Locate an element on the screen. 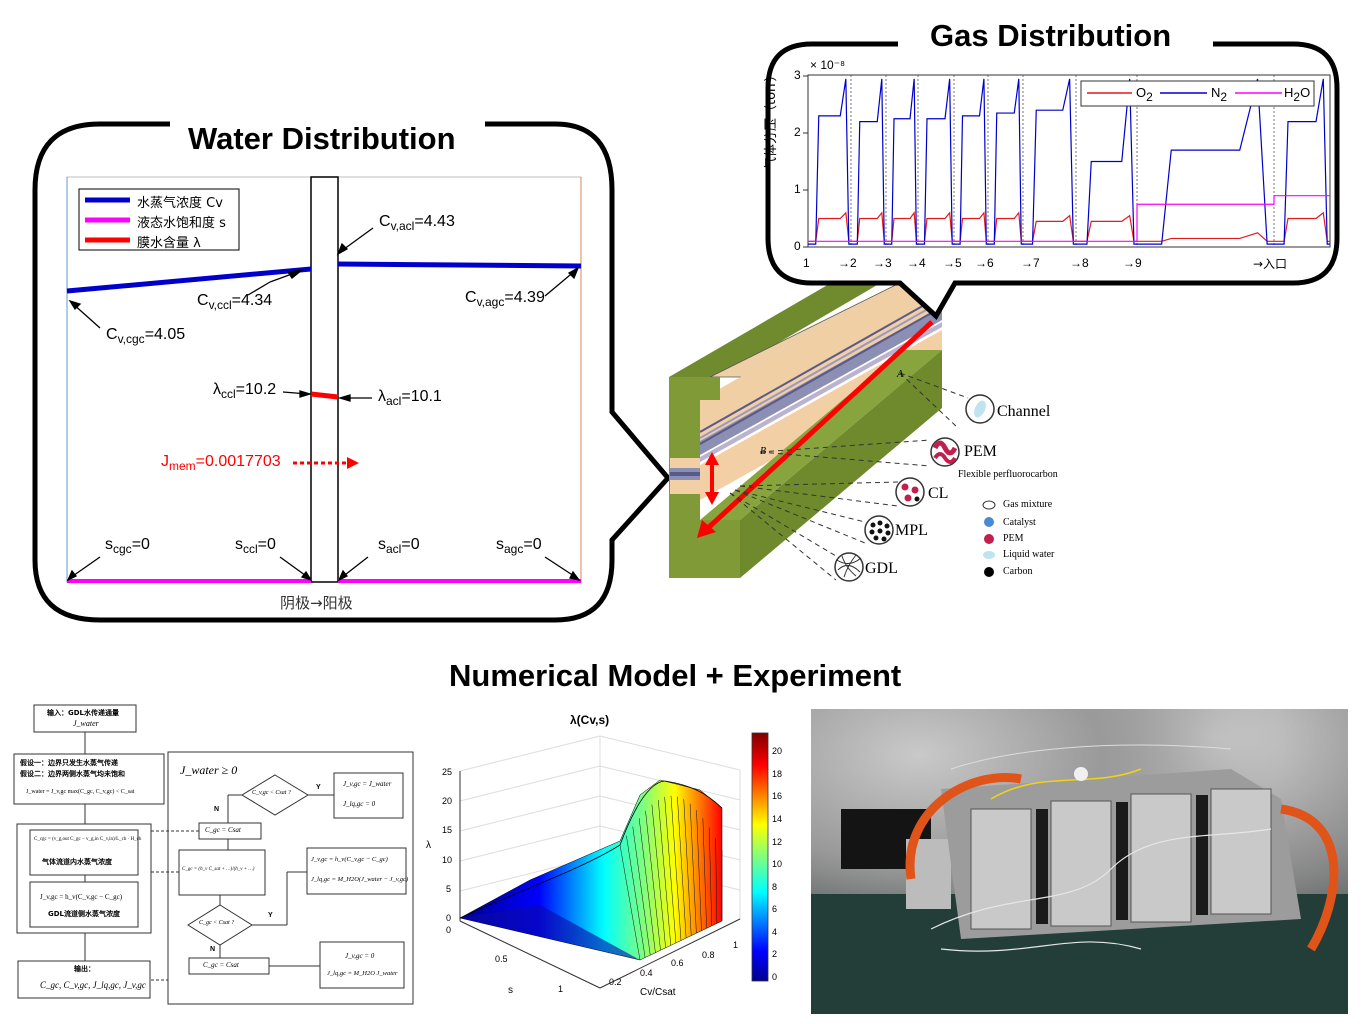 The width and height of the screenshot is (1365, 1024). fc-input-2: J_water is located at coordinates (86, 723).